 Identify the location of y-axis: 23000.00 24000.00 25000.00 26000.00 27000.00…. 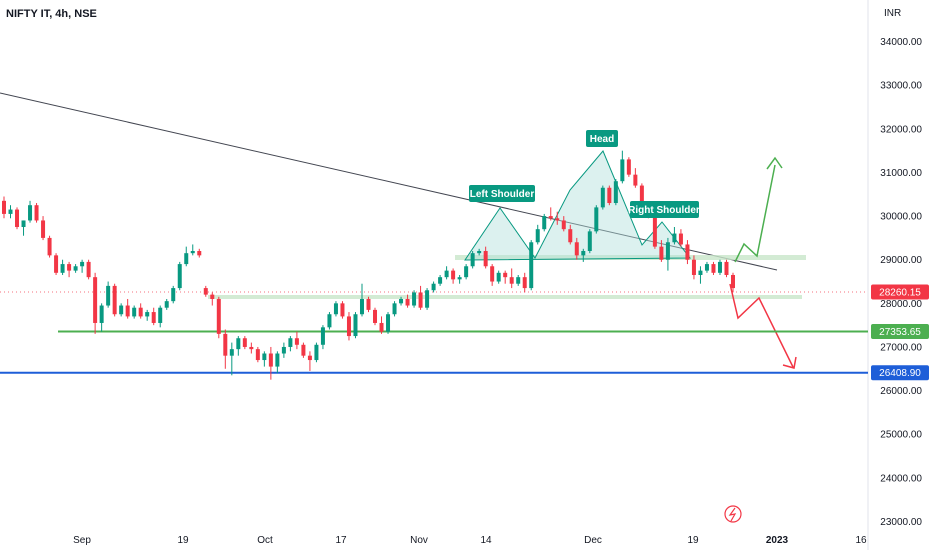
(901, 282).